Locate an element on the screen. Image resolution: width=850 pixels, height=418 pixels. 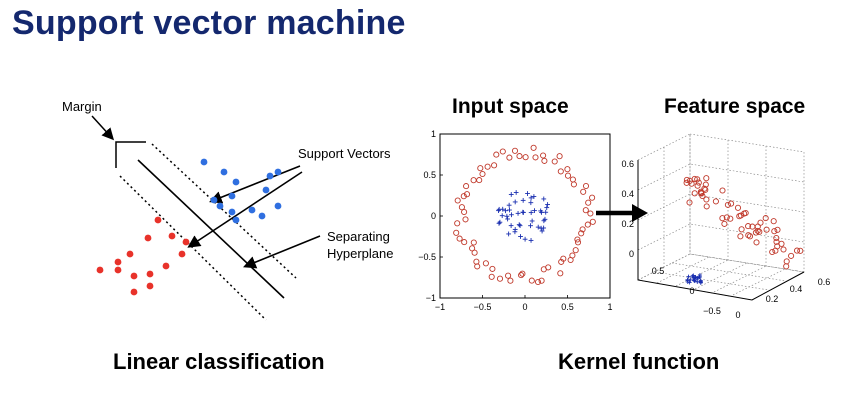
class-a-points is located at coordinates (241, 191).